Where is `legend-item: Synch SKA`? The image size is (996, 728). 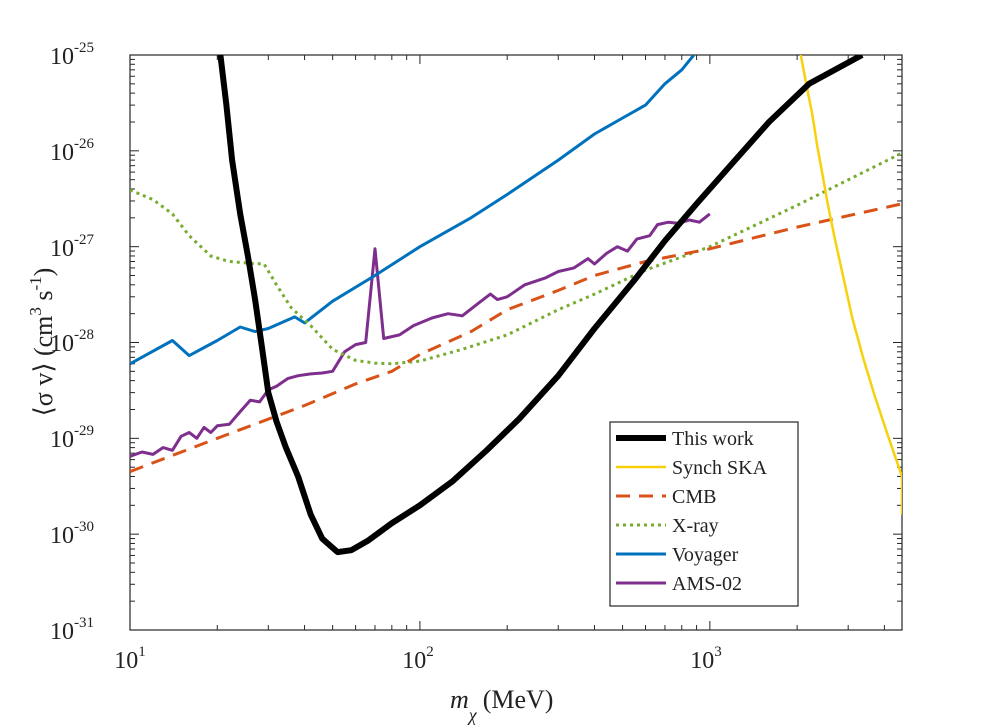 legend-item: Synch SKA is located at coordinates (692, 468).